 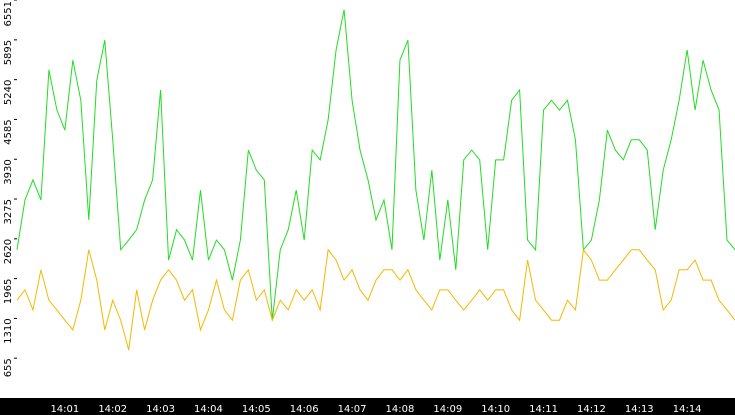 What do you see at coordinates (8, 330) in the screenshot?
I see `y-tick-label: 1310` at bounding box center [8, 330].